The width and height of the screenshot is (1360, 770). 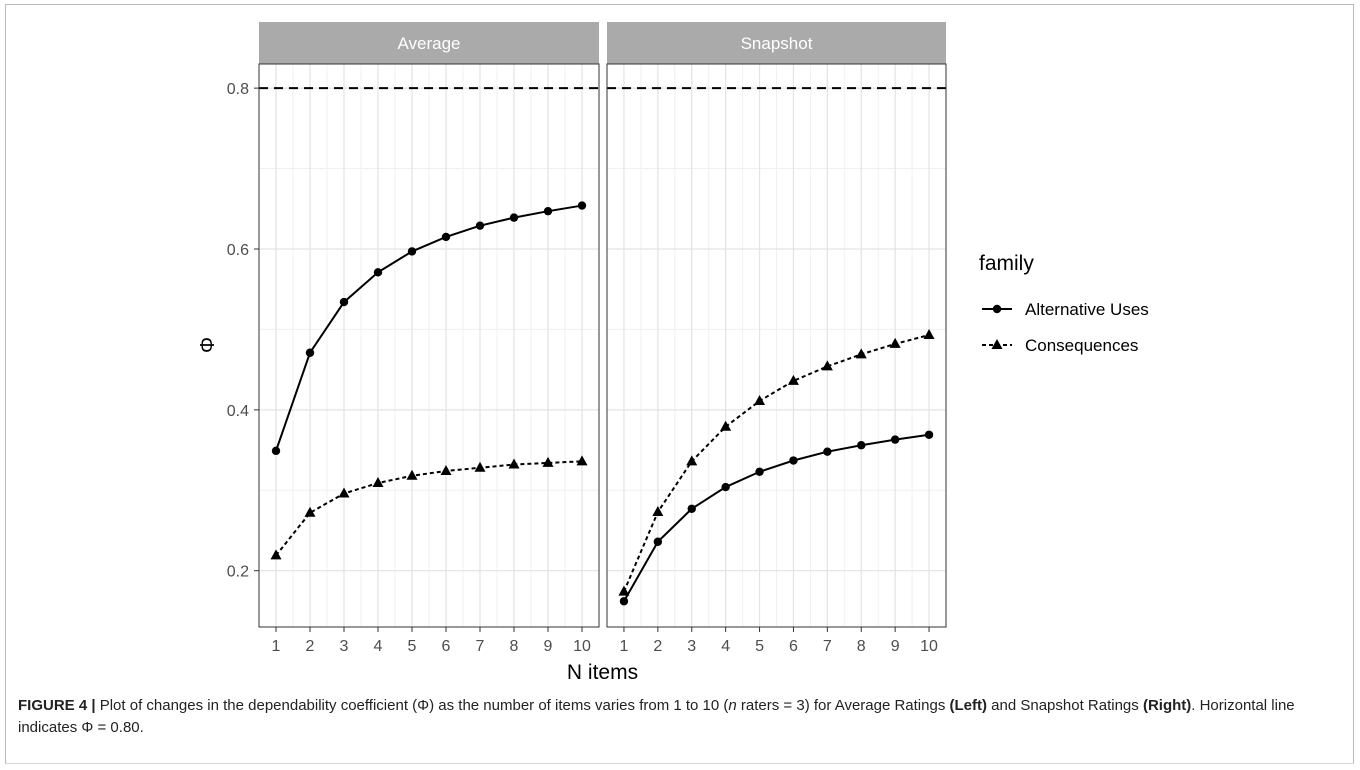 I want to click on panel-title: Snapshot, so click(x=777, y=43).